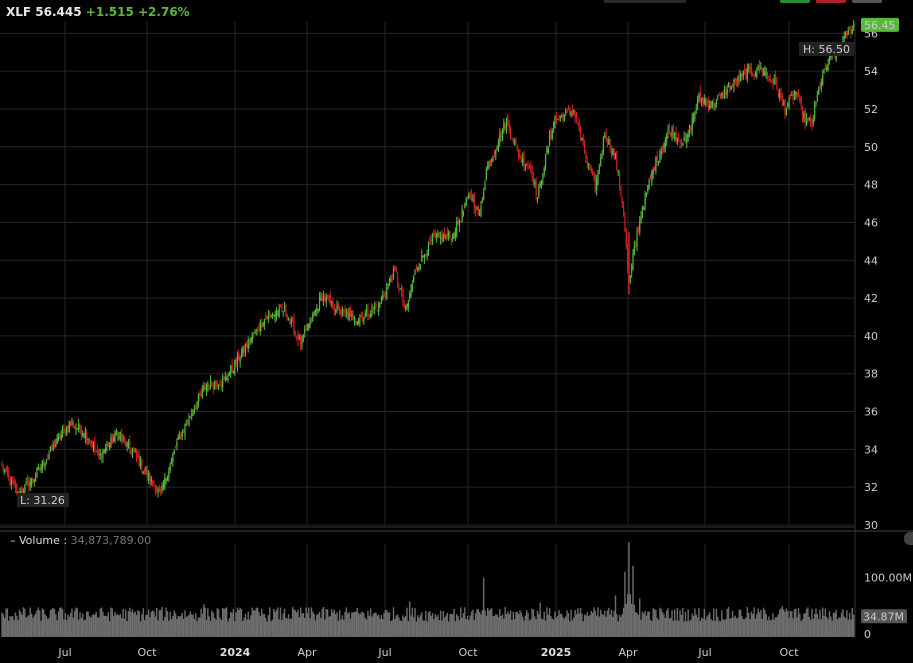  I want to click on last-price: 56.445, so click(58, 12).